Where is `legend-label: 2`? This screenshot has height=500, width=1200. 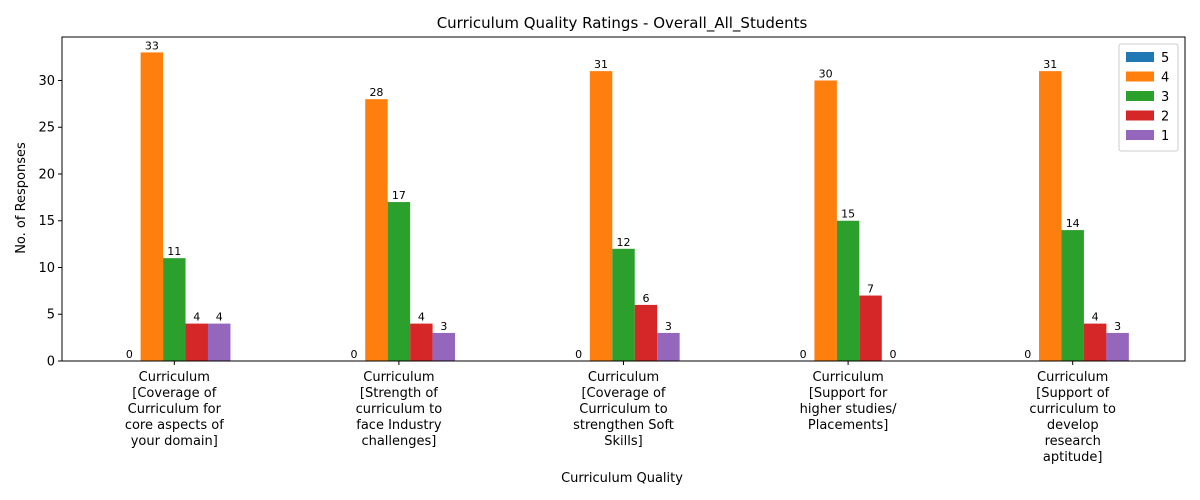
legend-label: 2 is located at coordinates (1165, 117).